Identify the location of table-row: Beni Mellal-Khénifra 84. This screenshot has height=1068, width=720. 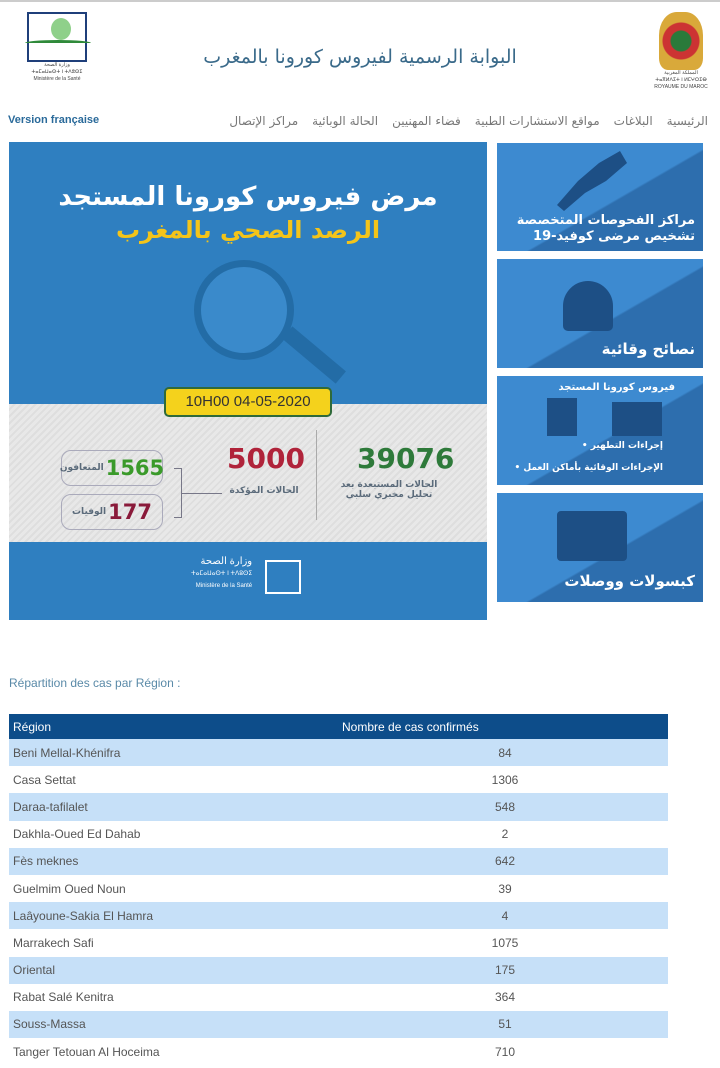
(338, 753).